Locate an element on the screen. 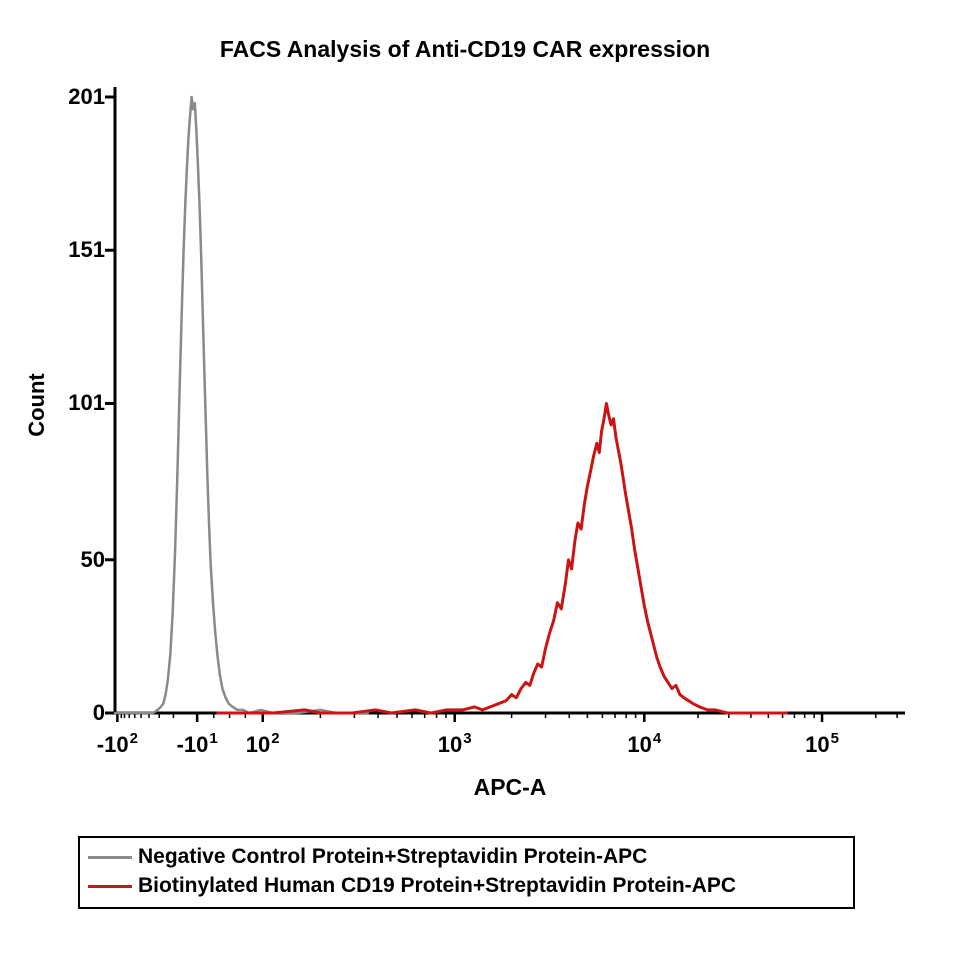  x-tick-label: 104 is located at coordinates (644, 744).